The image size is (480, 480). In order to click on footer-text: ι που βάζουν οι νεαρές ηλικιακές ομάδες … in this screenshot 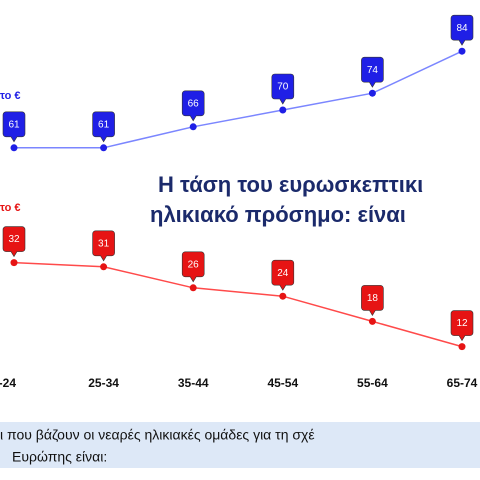, I will do `click(157, 435)`.